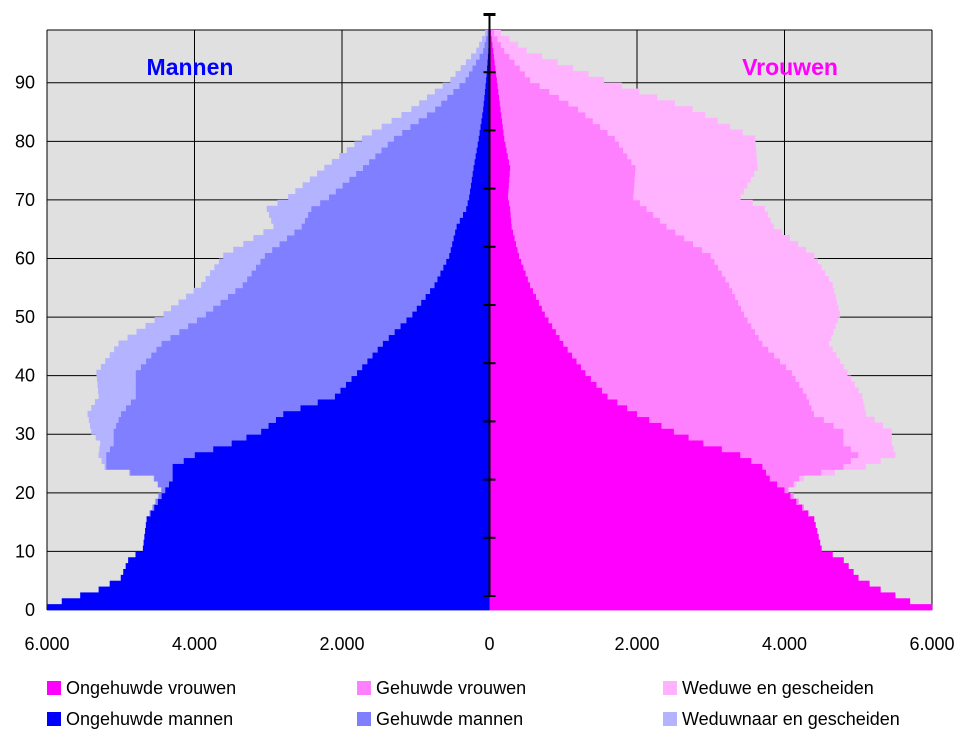 Image resolution: width=961 pixels, height=731 pixels. Describe the element at coordinates (25, 493) in the screenshot. I see `y-tick-label: 20` at that location.